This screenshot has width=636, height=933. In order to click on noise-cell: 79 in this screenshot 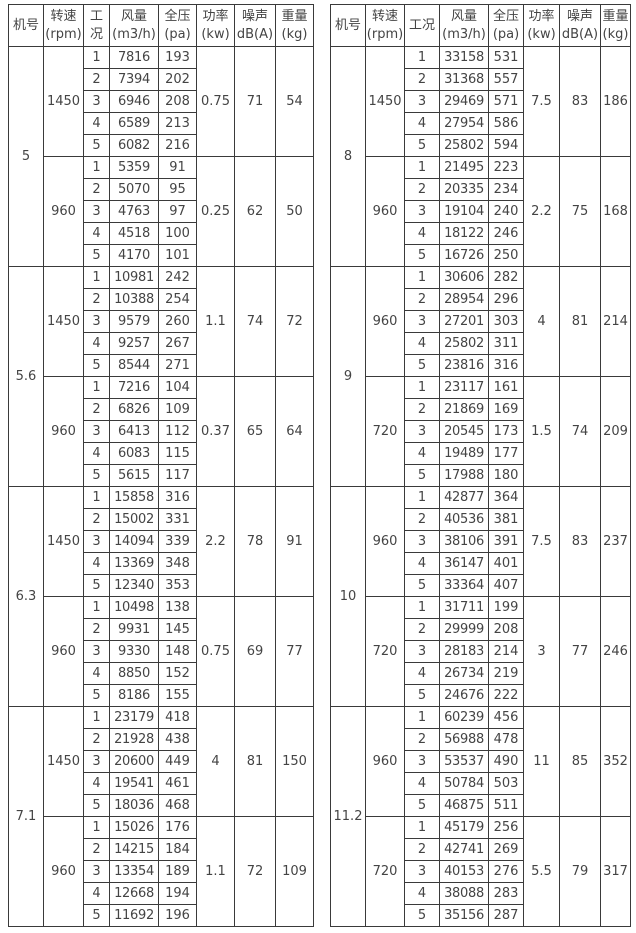, I will do `click(580, 871)`.